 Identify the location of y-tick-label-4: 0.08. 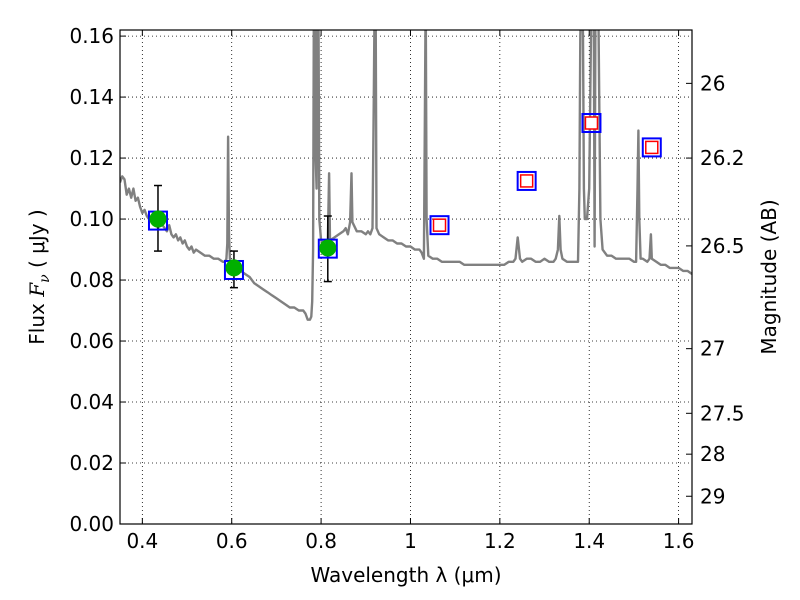
(91, 280).